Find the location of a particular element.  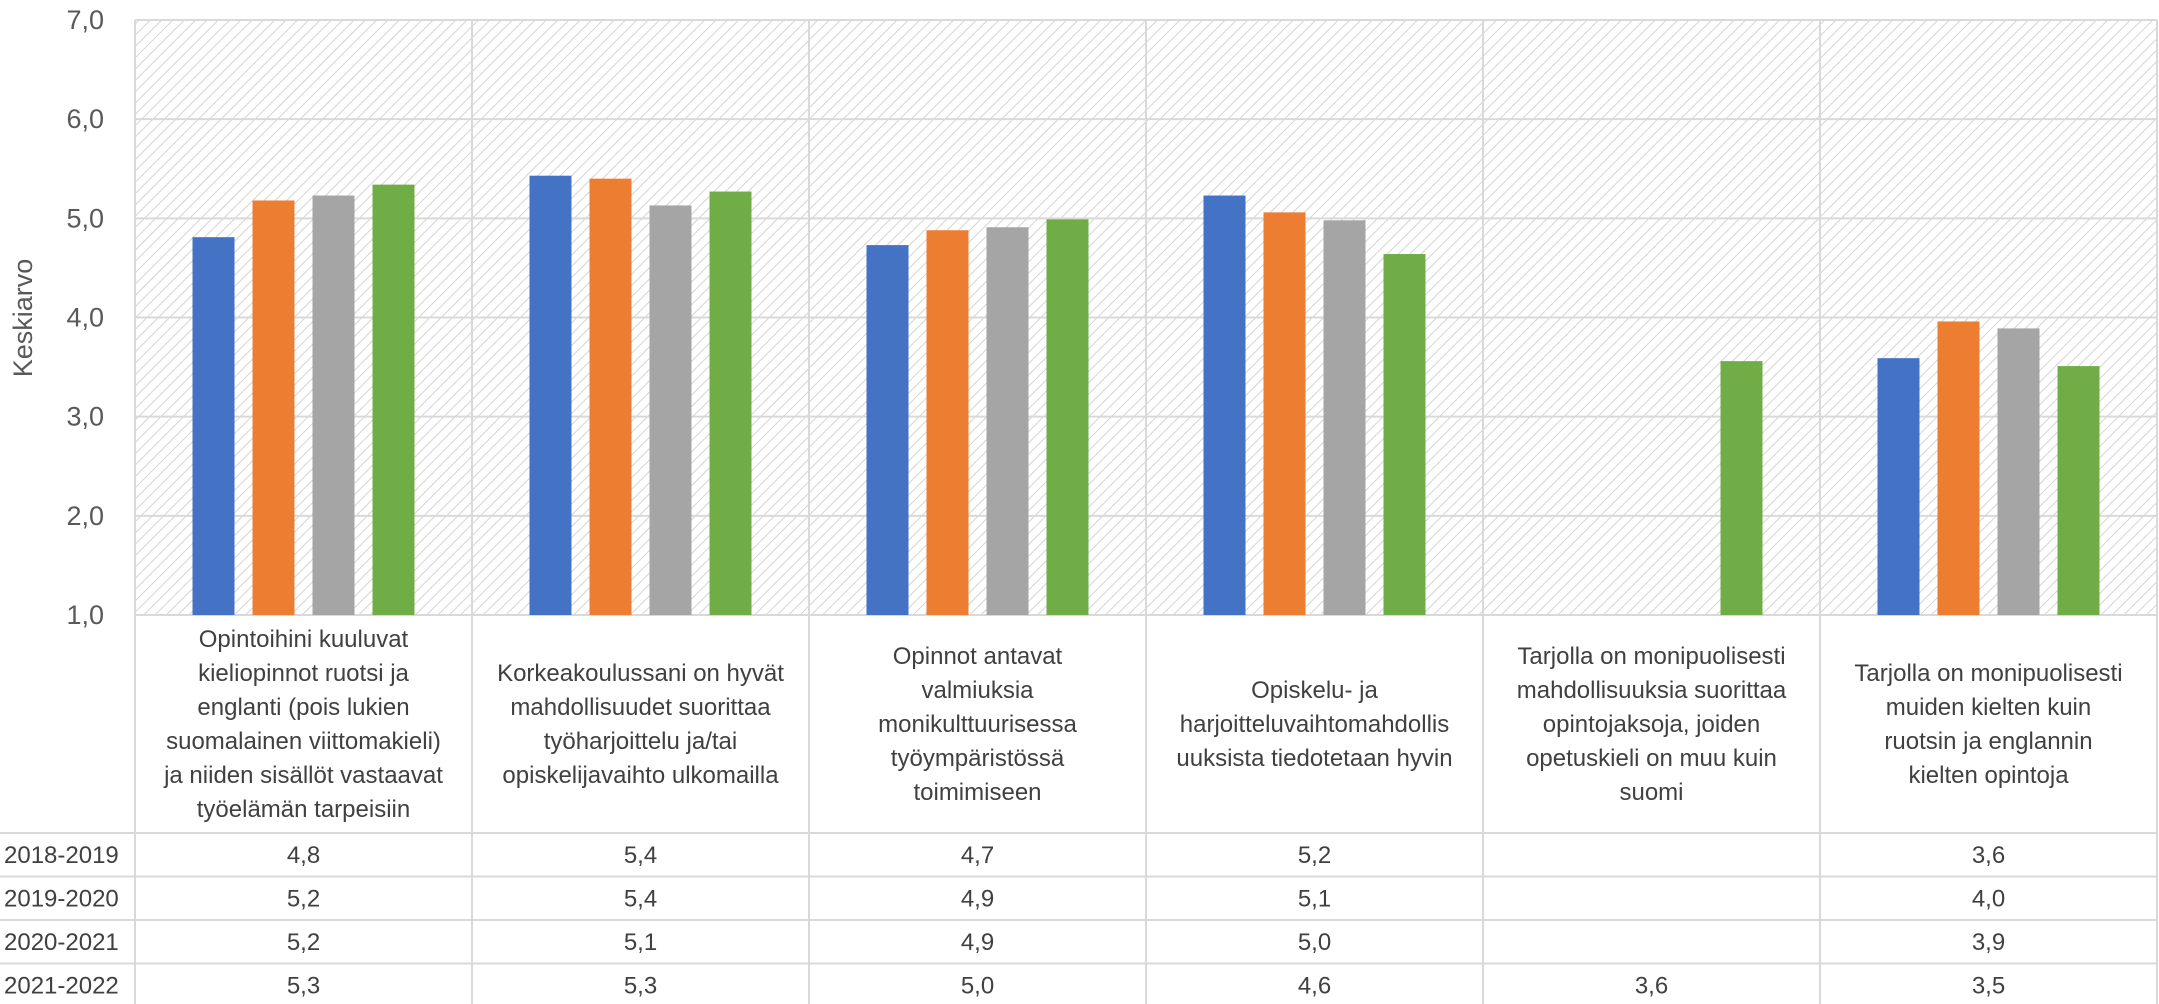

y-tick-label: 4,0 is located at coordinates (85, 318).